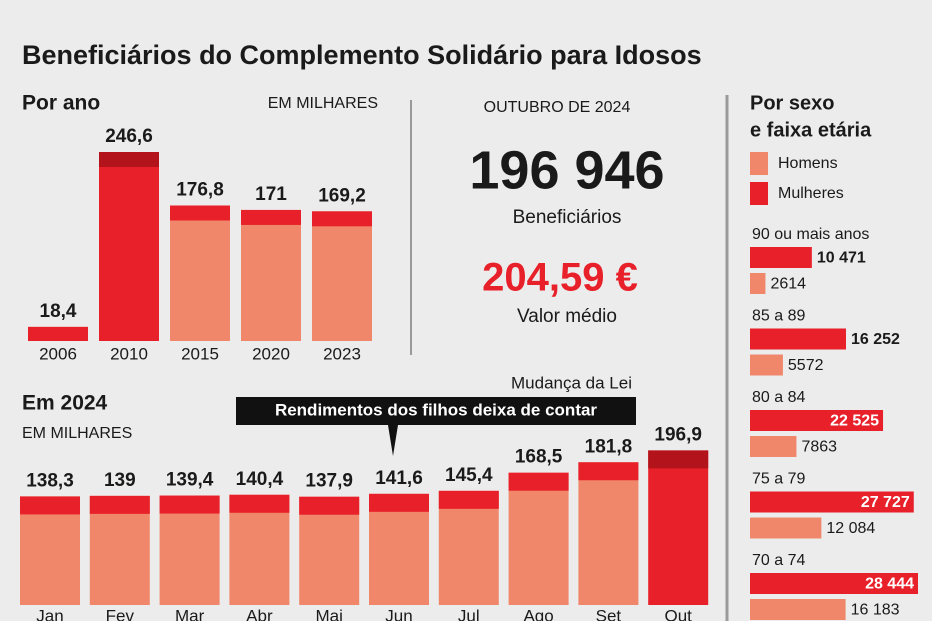  I want to click on legend-label: Homens, so click(808, 163).